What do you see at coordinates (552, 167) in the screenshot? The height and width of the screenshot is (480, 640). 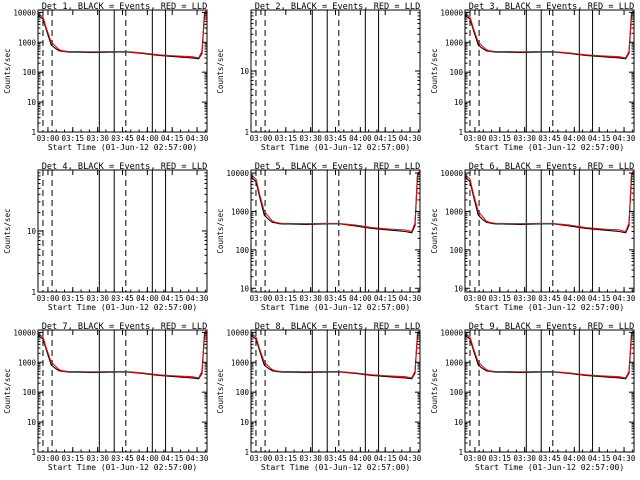 I see `panel-title: Det 6, BLACK = Events, RED = LLD` at bounding box center [552, 167].